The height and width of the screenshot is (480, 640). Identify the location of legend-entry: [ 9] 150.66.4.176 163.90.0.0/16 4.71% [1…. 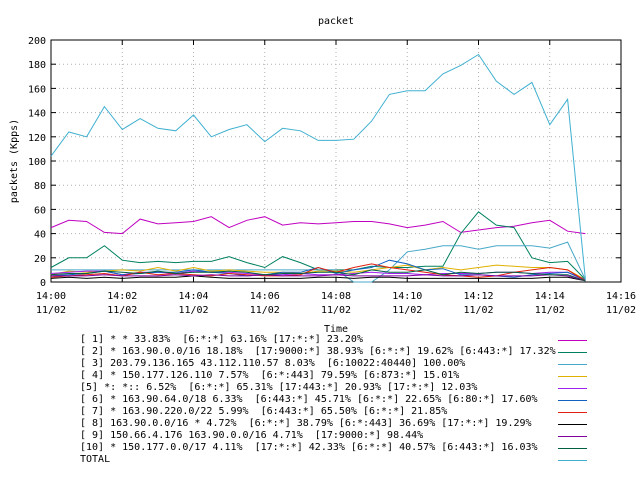
(340, 436).